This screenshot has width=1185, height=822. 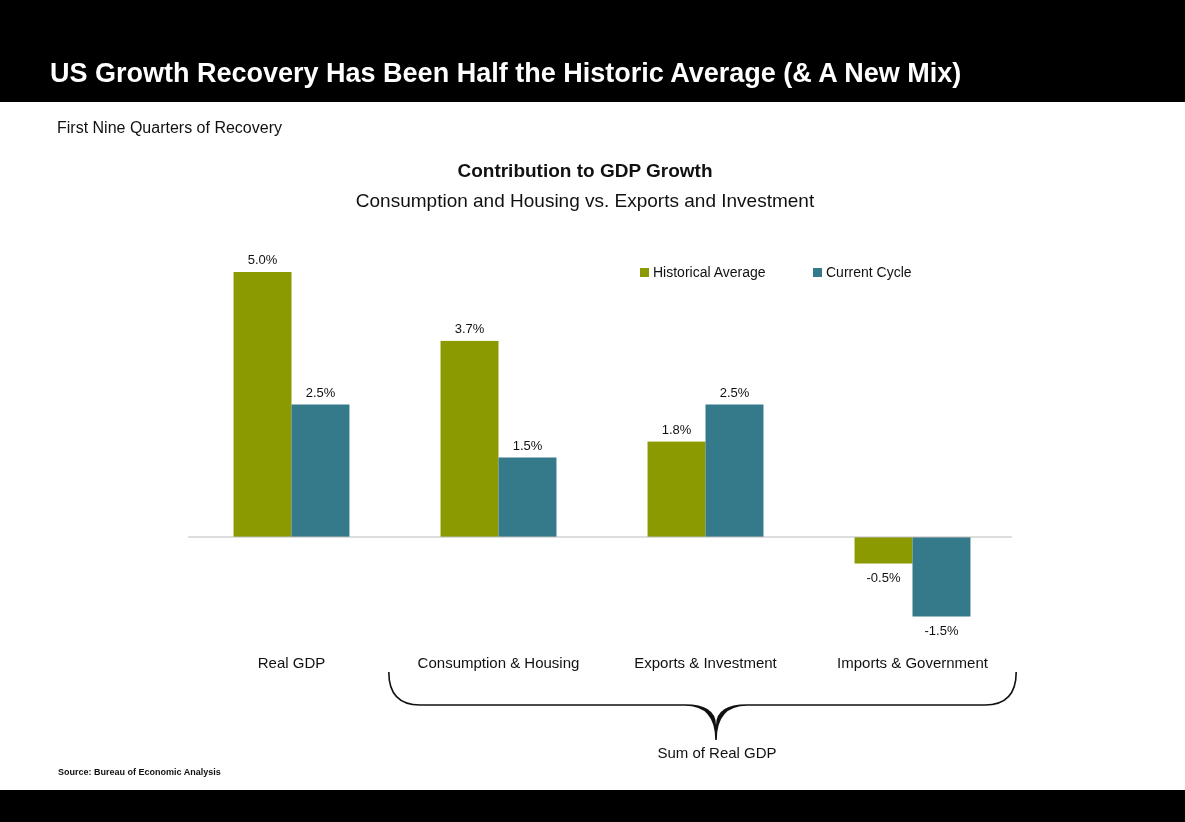 I want to click on data-label: 3.7%, so click(x=469, y=328).